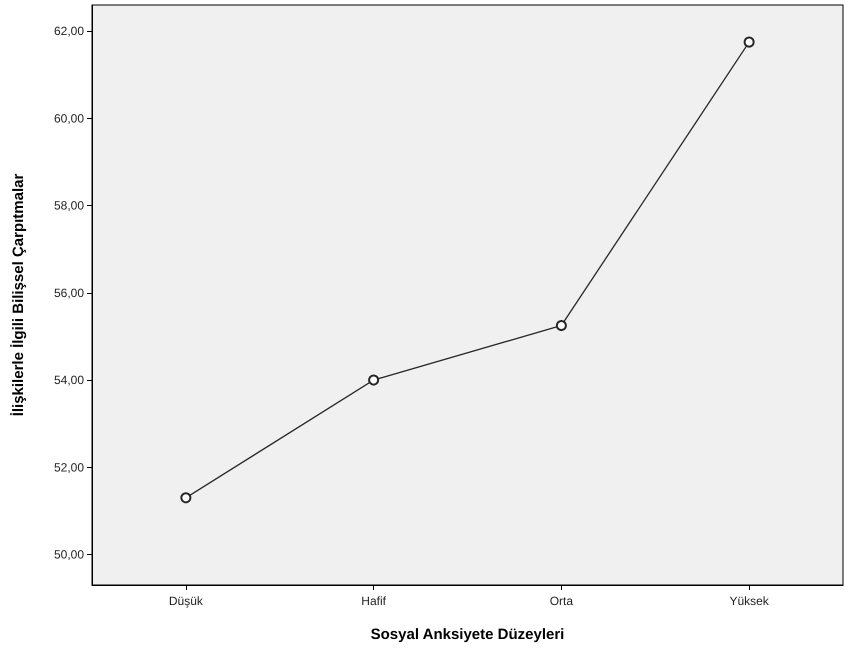 The image size is (856, 654). I want to click on y-tick-label: 52,00, so click(69, 467).